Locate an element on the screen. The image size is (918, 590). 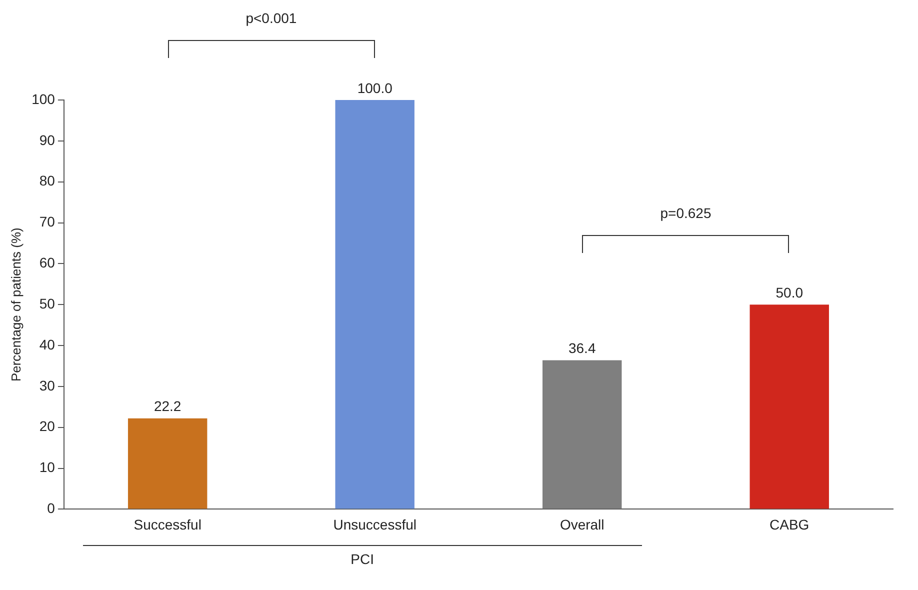
y-tick-label: 20 is located at coordinates (47, 426).